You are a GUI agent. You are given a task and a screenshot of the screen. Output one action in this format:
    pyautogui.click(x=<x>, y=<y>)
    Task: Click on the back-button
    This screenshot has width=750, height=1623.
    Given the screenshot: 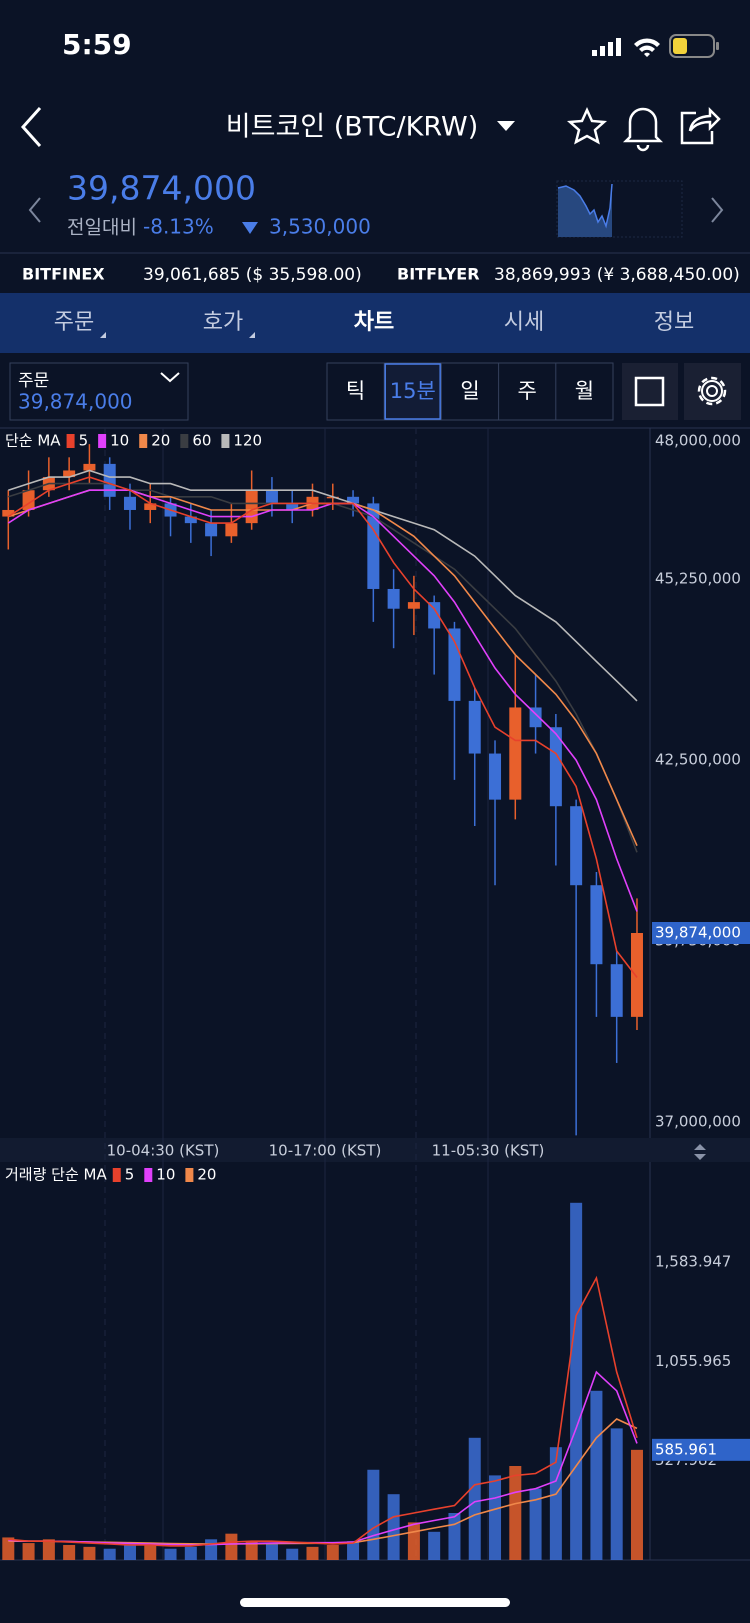 What is the action you would take?
    pyautogui.click(x=31, y=127)
    